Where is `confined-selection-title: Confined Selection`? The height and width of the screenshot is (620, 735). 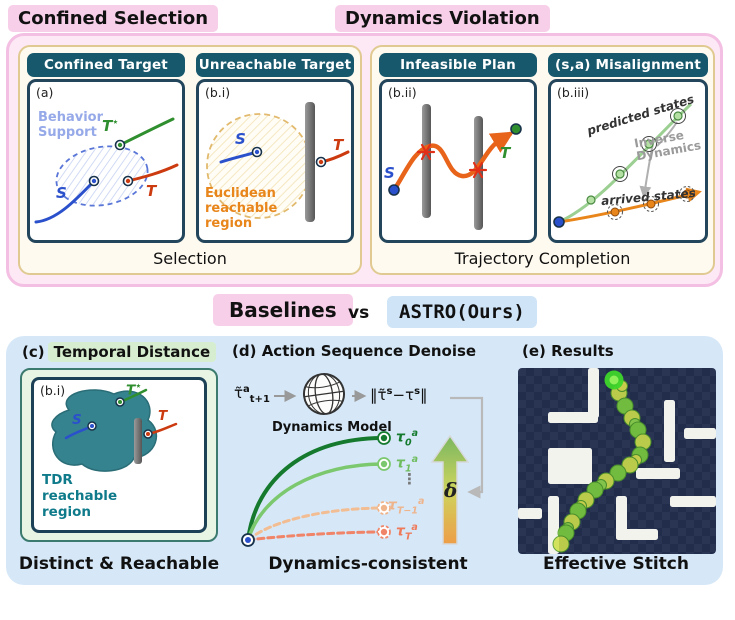 confined-selection-title: Confined Selection is located at coordinates (113, 18).